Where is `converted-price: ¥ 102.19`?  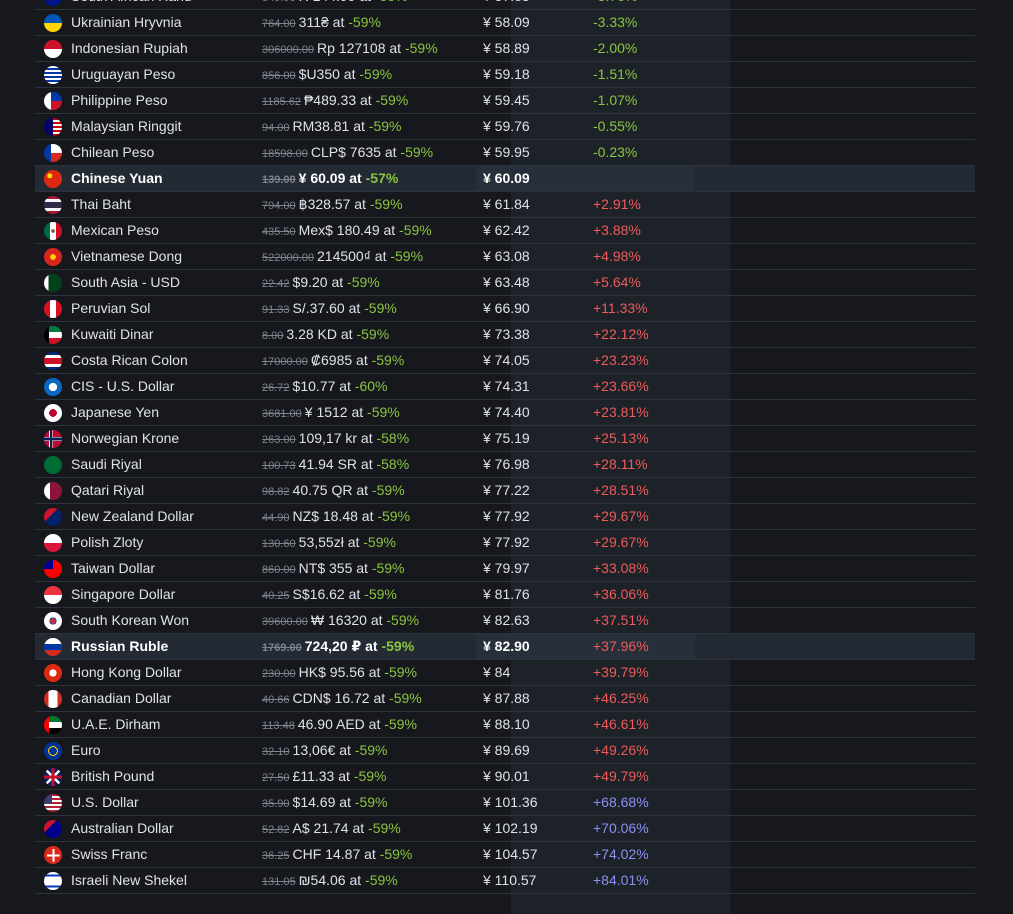 converted-price: ¥ 102.19 is located at coordinates (510, 828).